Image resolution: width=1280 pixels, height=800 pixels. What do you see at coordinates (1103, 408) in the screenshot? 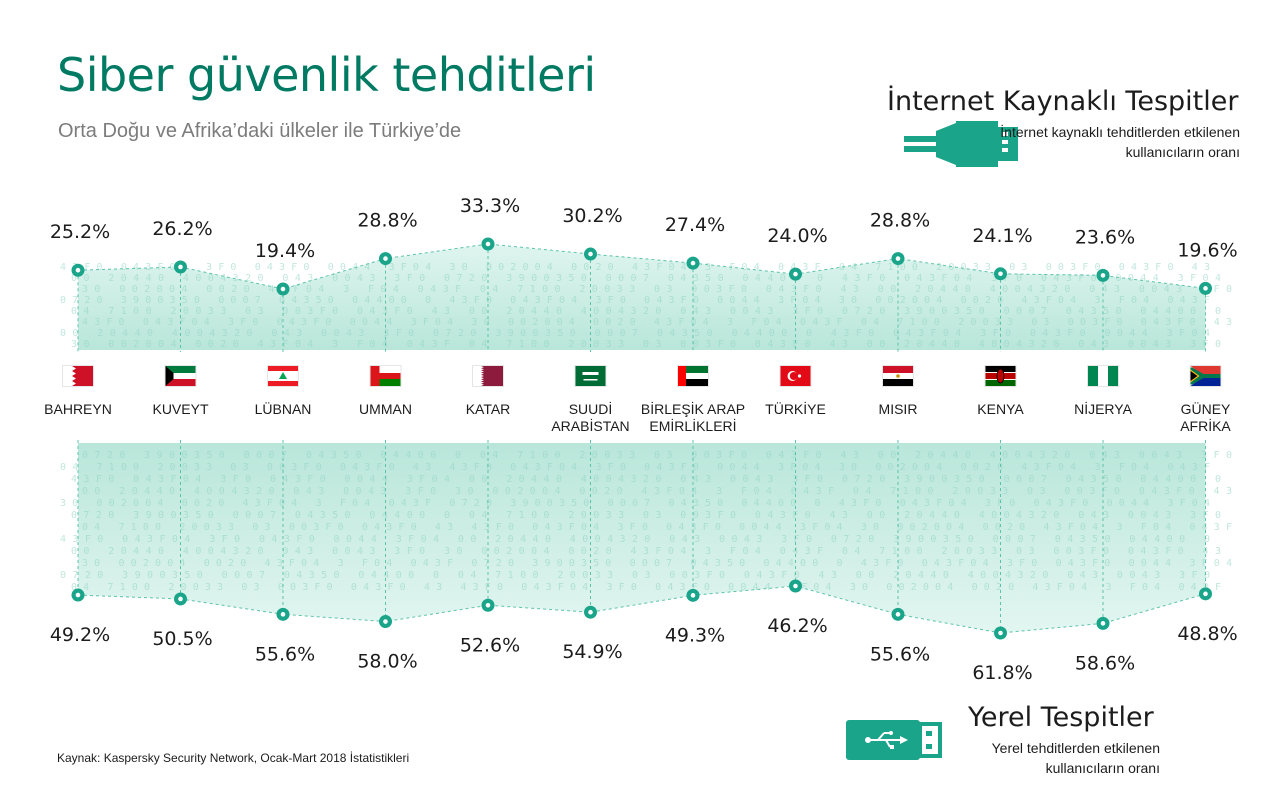
I see `country-label: NİJERYA` at bounding box center [1103, 408].